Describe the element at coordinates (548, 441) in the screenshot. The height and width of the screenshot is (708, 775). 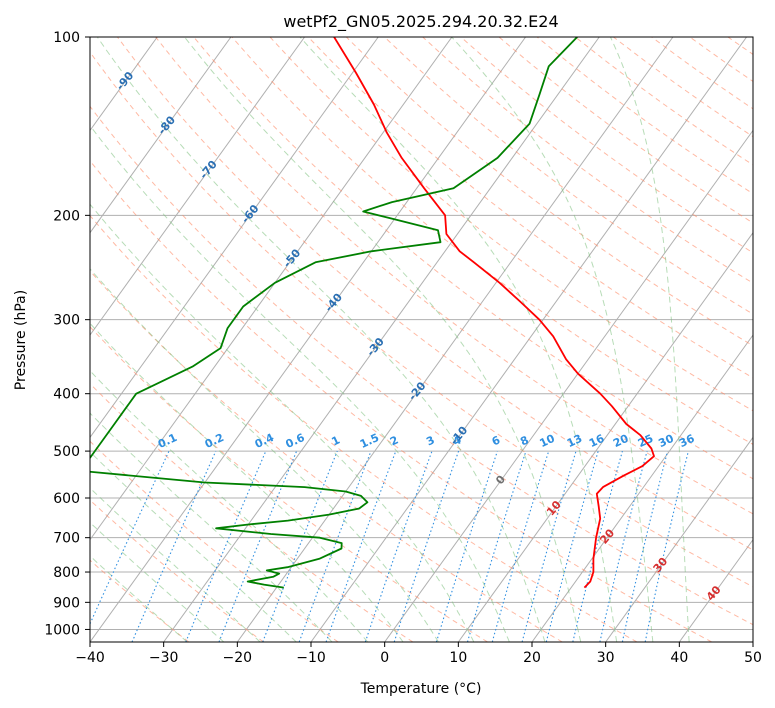
I see `mixing-ratio-label: 10` at that location.